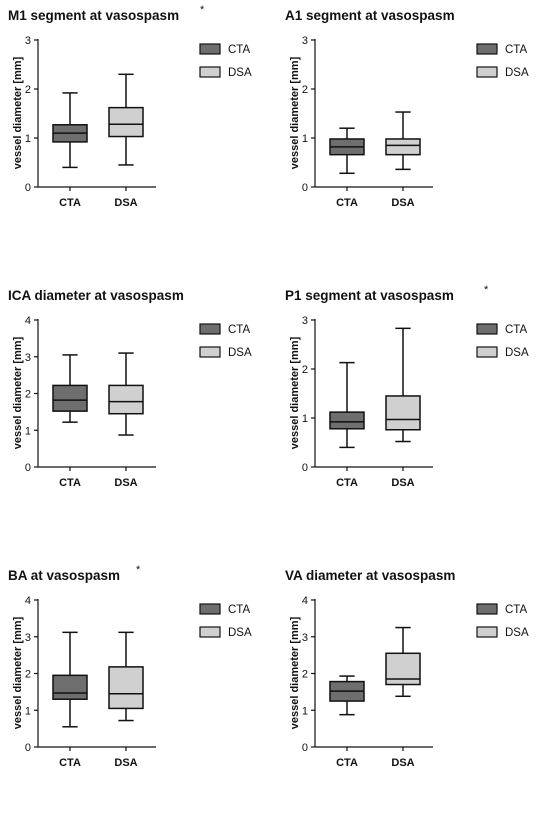 Image resolution: width=550 pixels, height=815 pixels. Describe the element at coordinates (370, 15) in the screenshot. I see `chart-title: A1 segment at vasospasm` at that location.